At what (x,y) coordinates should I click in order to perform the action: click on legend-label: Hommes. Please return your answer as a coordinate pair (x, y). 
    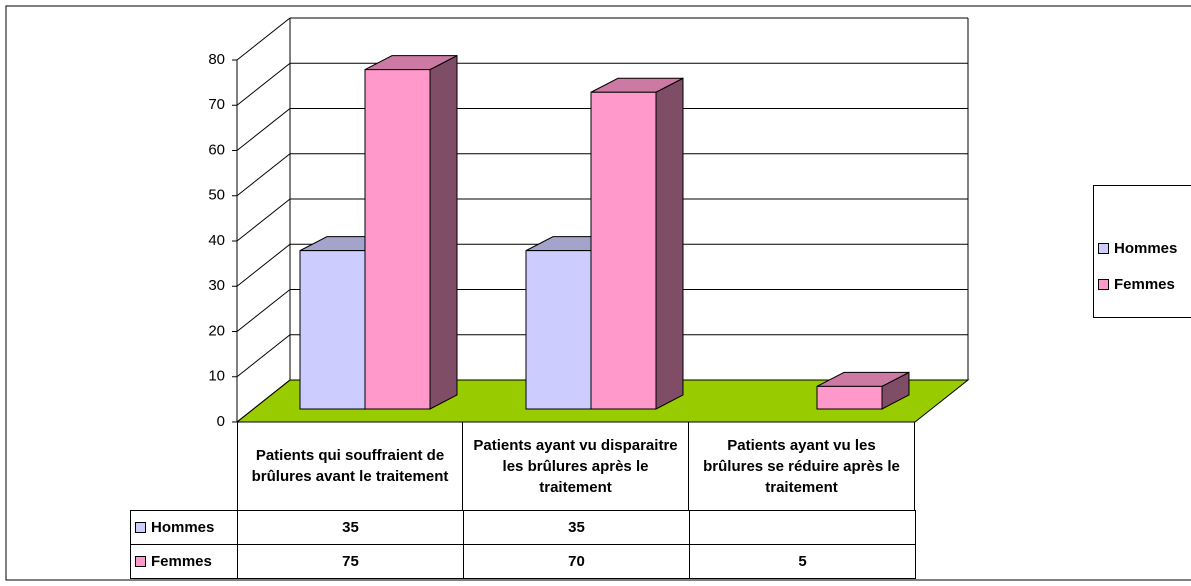
    Looking at the image, I should click on (1146, 248).